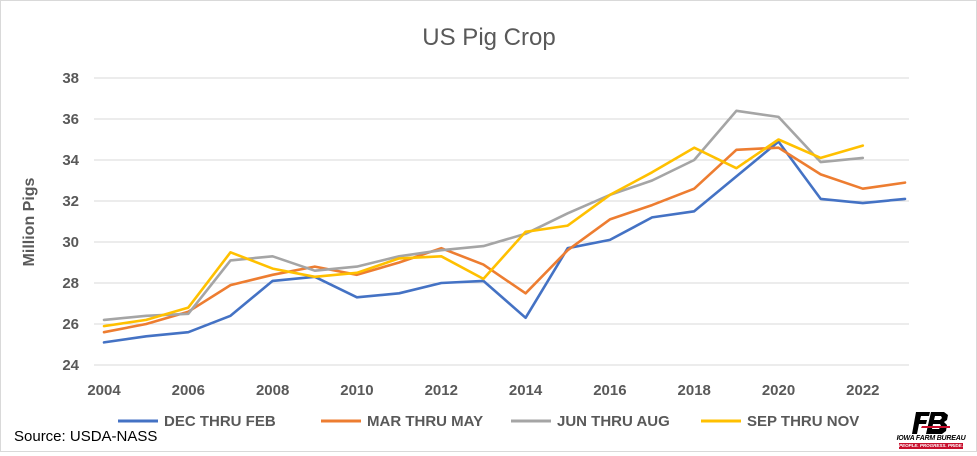 The width and height of the screenshot is (977, 456). What do you see at coordinates (29, 221) in the screenshot?
I see `y-axis-label: Million Pigs` at bounding box center [29, 221].